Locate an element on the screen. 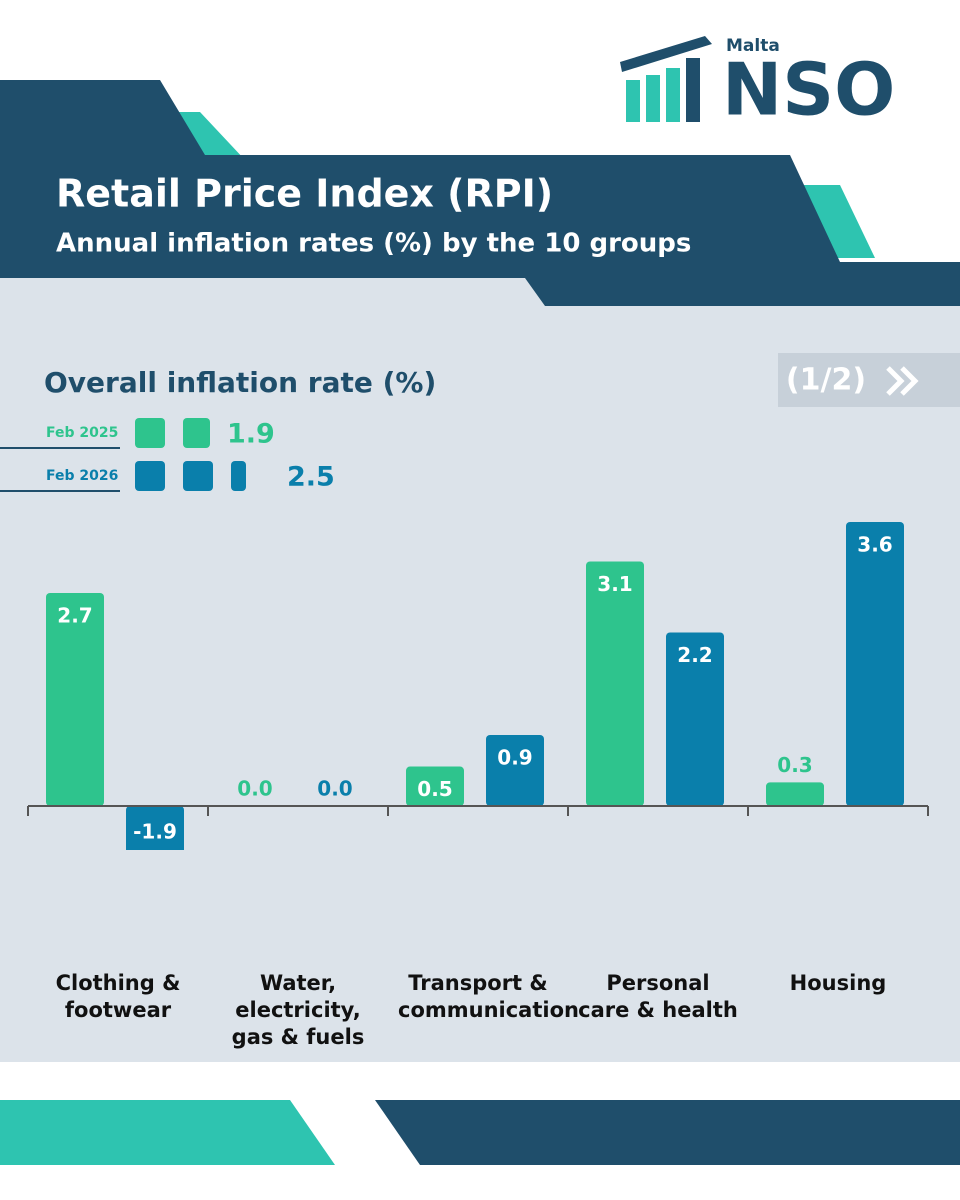 The width and height of the screenshot is (960, 1200). logo-text: NSO is located at coordinates (808, 90).